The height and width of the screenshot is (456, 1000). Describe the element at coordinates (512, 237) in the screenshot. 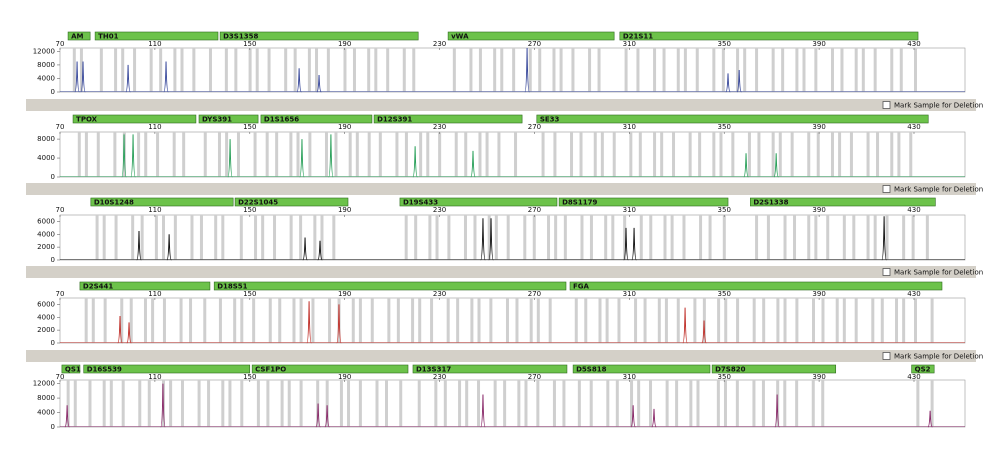

I see `plot-area` at that location.